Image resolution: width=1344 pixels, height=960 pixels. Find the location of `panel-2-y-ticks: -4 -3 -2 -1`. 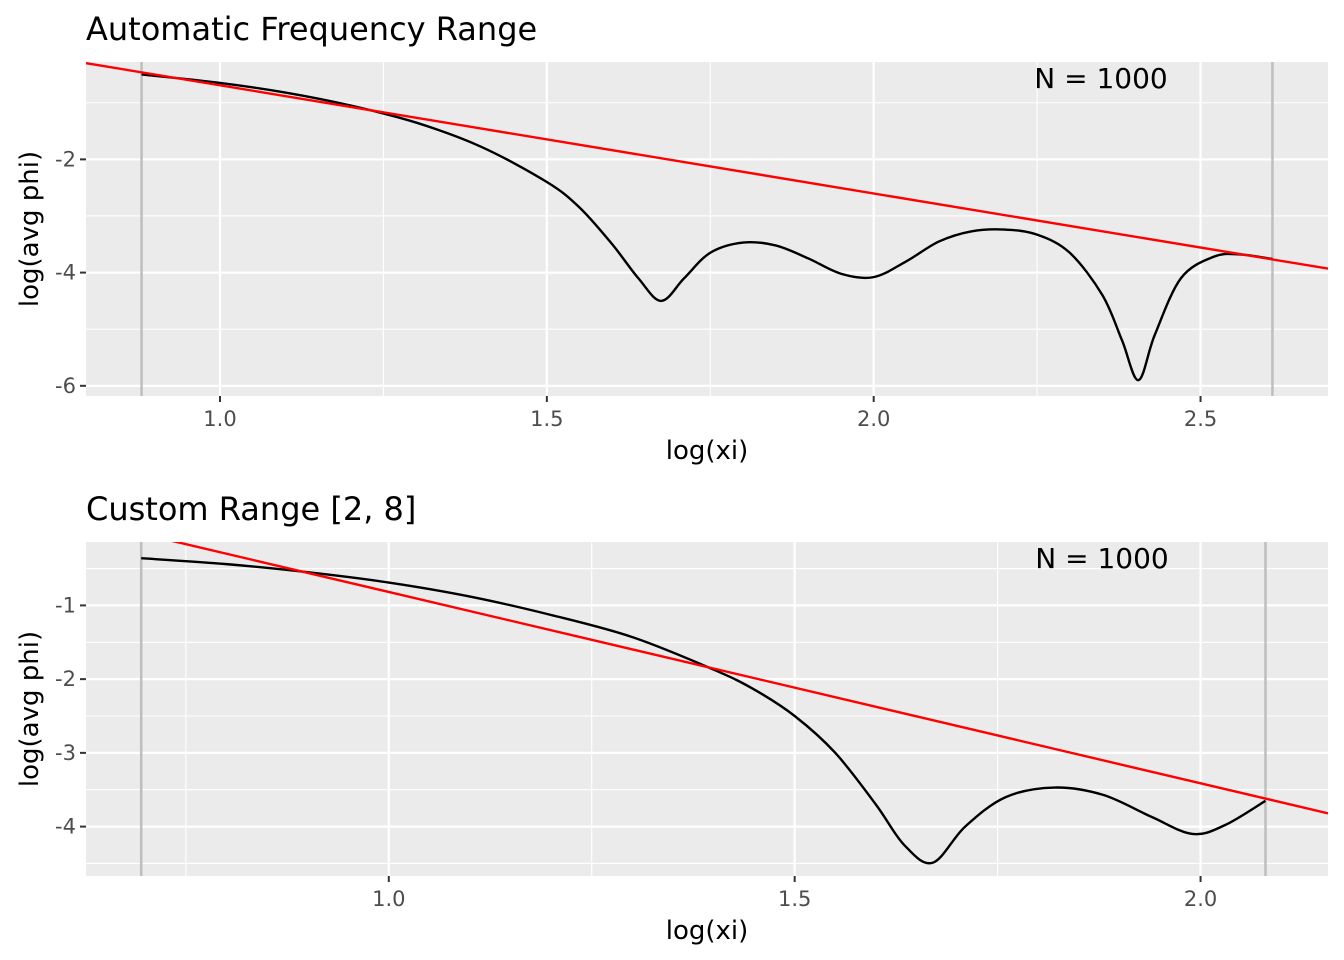

panel-2-y-ticks: -4 -3 -2 -1 is located at coordinates (70, 716).